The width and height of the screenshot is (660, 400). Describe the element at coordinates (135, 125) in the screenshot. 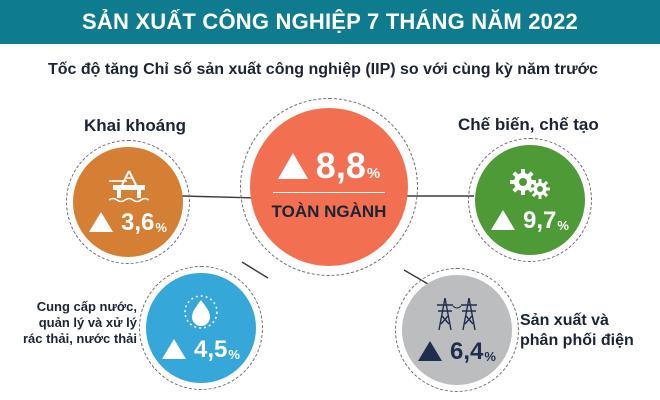

I see `mining-label: Khai khoáng` at that location.